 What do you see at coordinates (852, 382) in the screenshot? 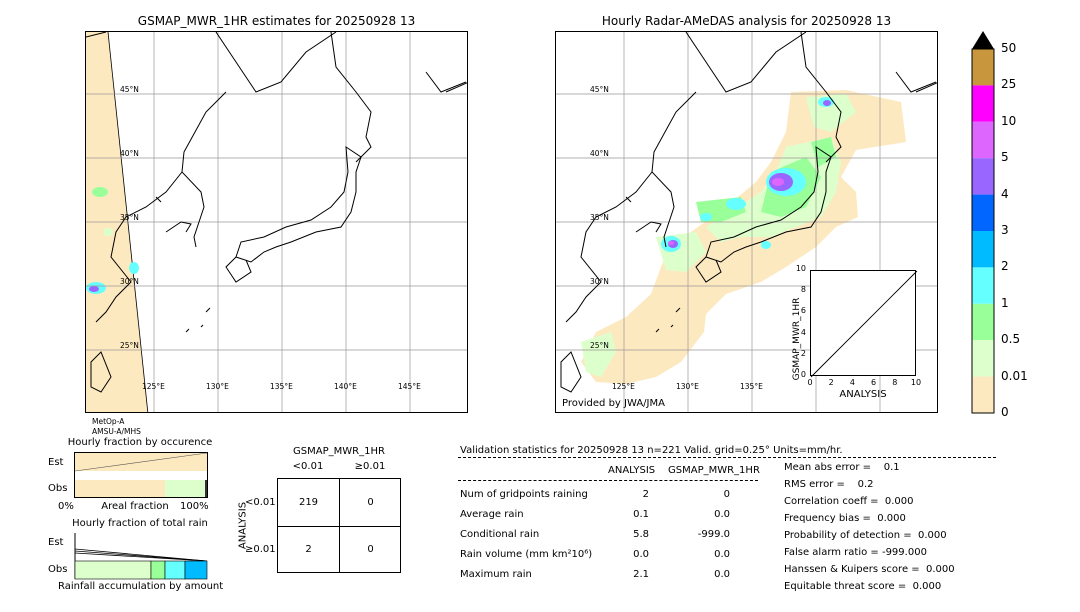
I see `scatter-xtick: 4` at bounding box center [852, 382].